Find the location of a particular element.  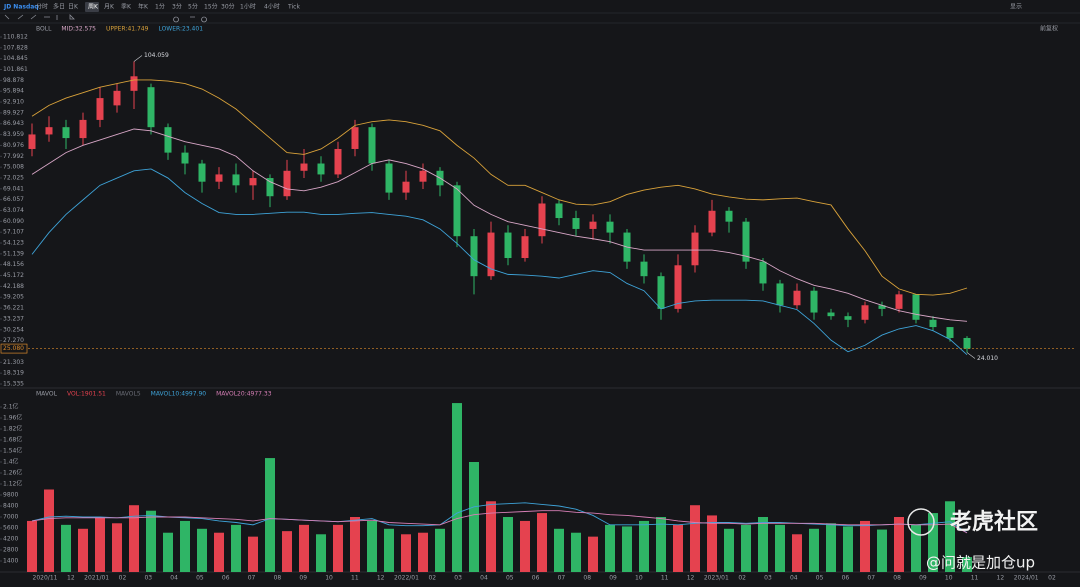

period-tab: 月K is located at coordinates (109, 7).